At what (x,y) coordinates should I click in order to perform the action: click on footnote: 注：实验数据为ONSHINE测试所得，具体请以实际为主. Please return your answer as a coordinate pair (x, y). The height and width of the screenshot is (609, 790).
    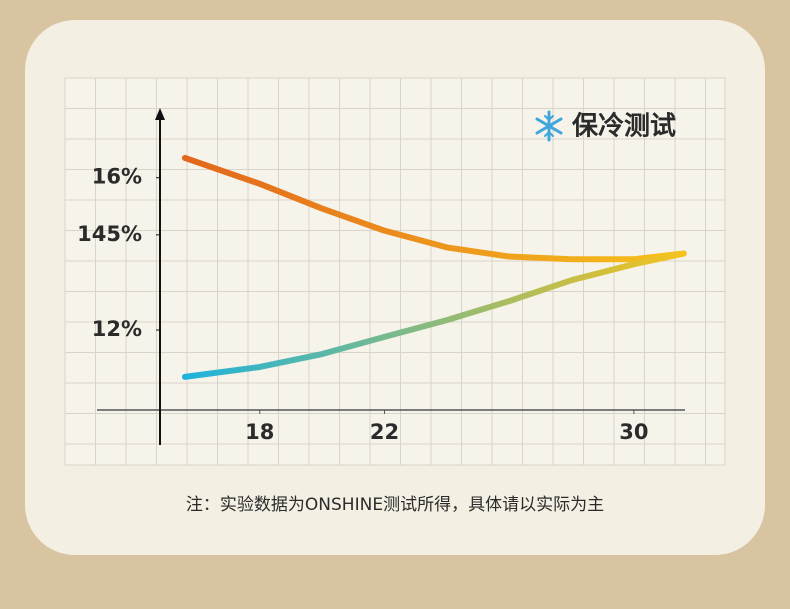
    Looking at the image, I should click on (395, 505).